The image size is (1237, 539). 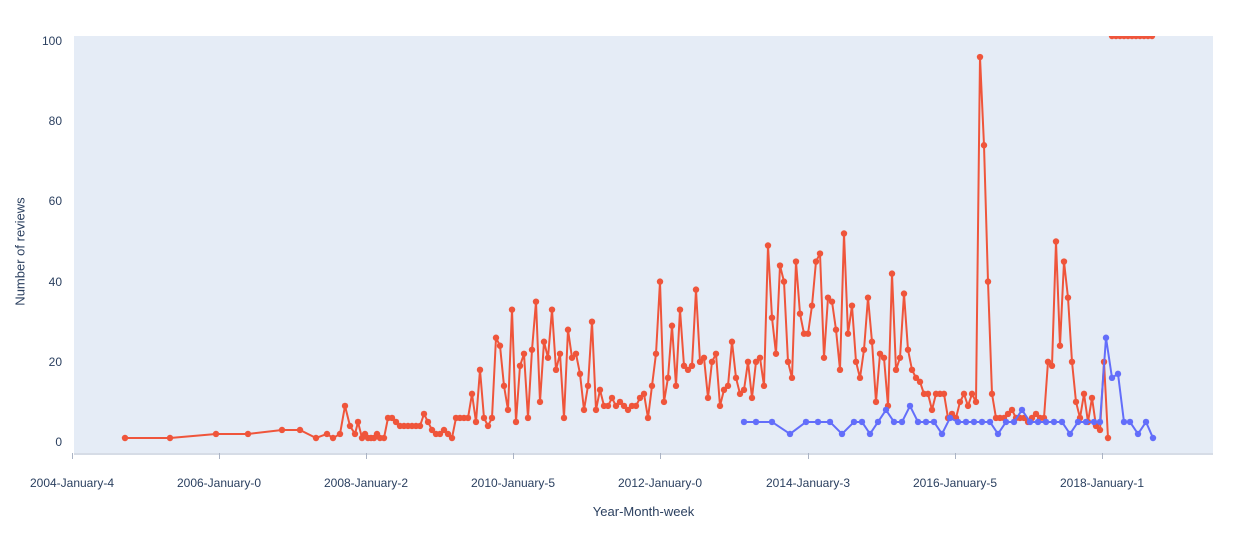 What do you see at coordinates (366, 483) in the screenshot?
I see `x-axis-tick-label: 2008-January-2` at bounding box center [366, 483].